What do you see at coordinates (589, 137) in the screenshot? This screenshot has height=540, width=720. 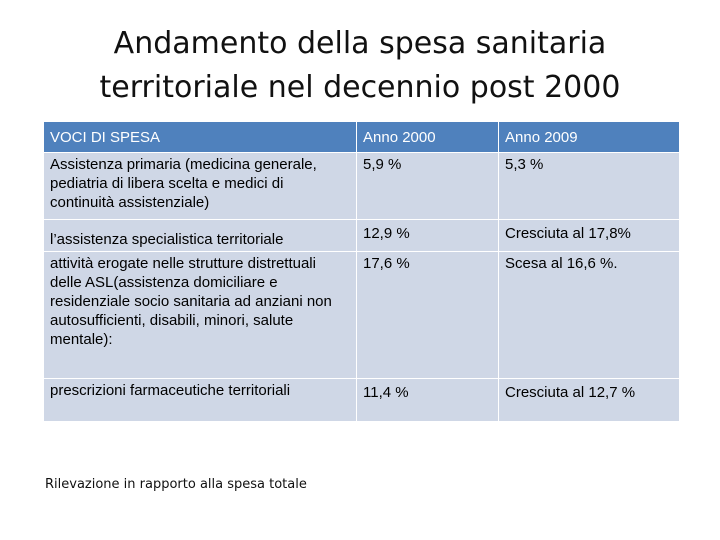 I see `header-anno-2009: Anno 2009` at bounding box center [589, 137].